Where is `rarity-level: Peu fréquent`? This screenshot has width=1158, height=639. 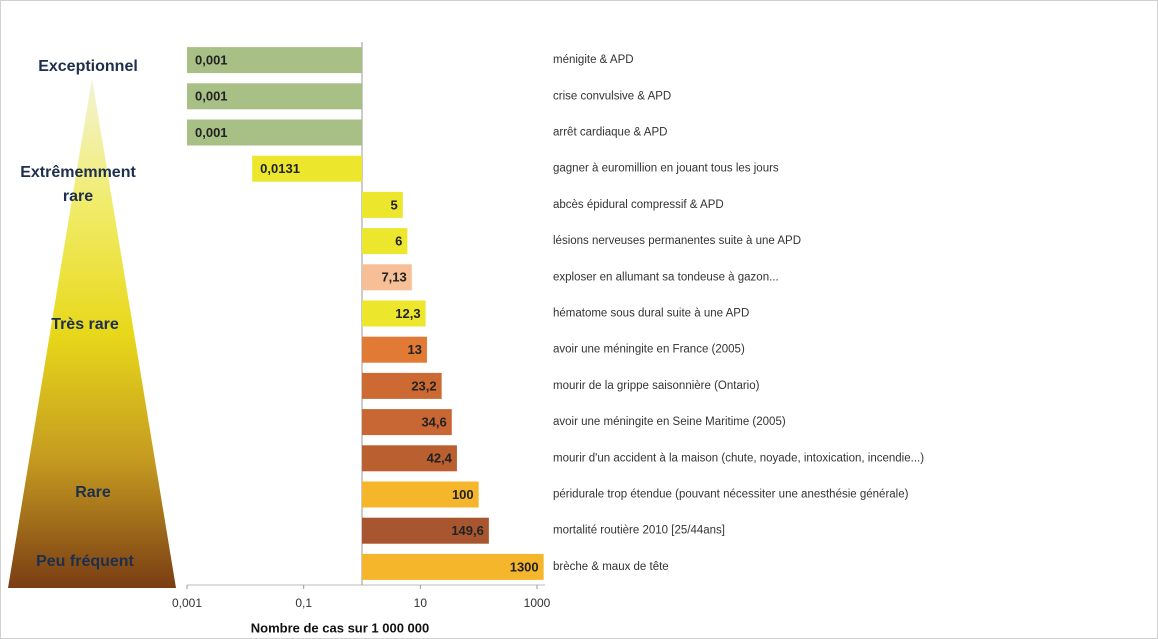 rarity-level: Peu fréquent is located at coordinates (85, 561).